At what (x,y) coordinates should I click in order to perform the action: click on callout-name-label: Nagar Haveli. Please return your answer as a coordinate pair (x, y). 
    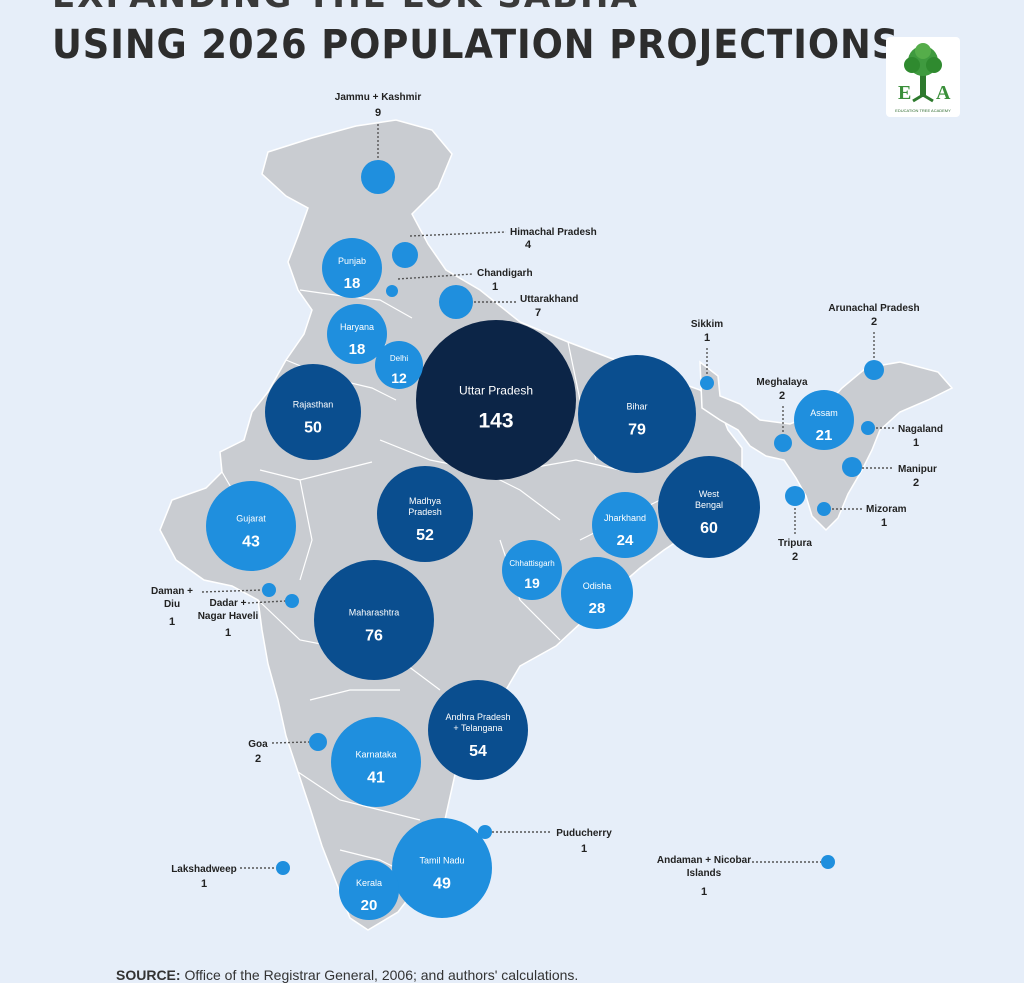
    Looking at the image, I should click on (228, 616).